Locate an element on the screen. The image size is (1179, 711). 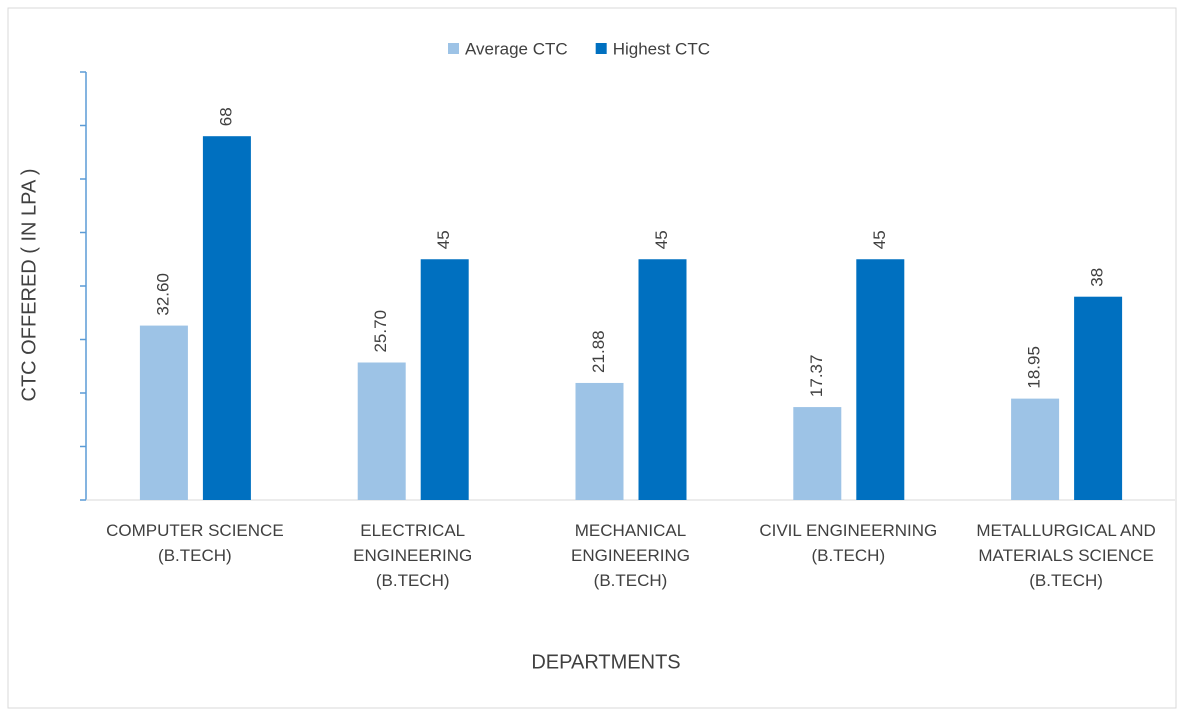
value-label: 17.37 is located at coordinates (816, 376).